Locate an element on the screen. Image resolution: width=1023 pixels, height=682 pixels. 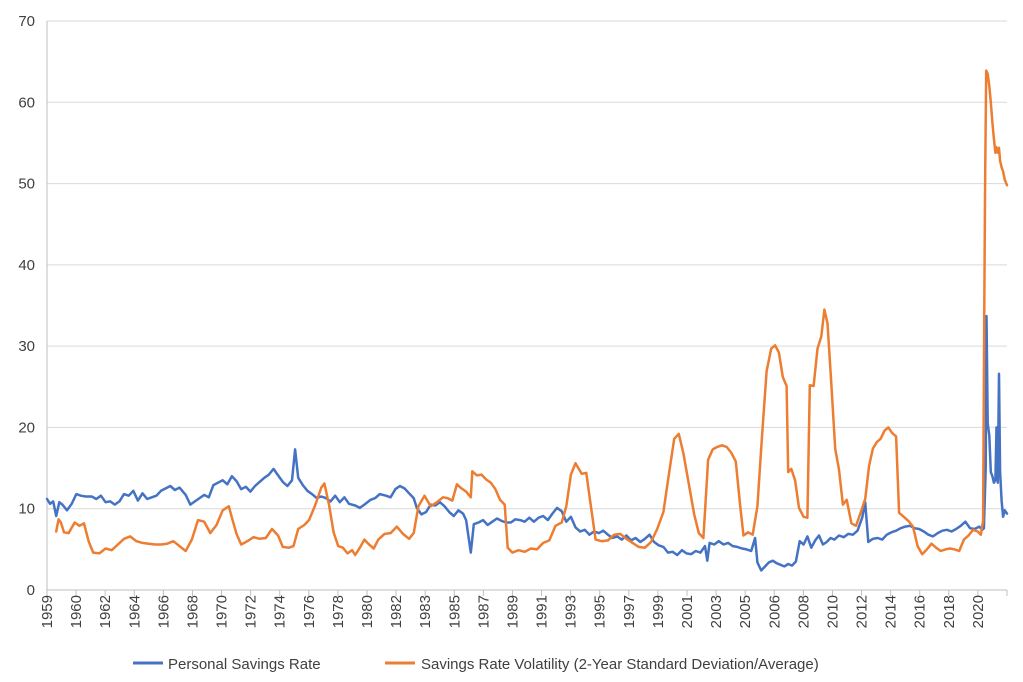
x-tick-label: 2003 is located at coordinates (716, 611).